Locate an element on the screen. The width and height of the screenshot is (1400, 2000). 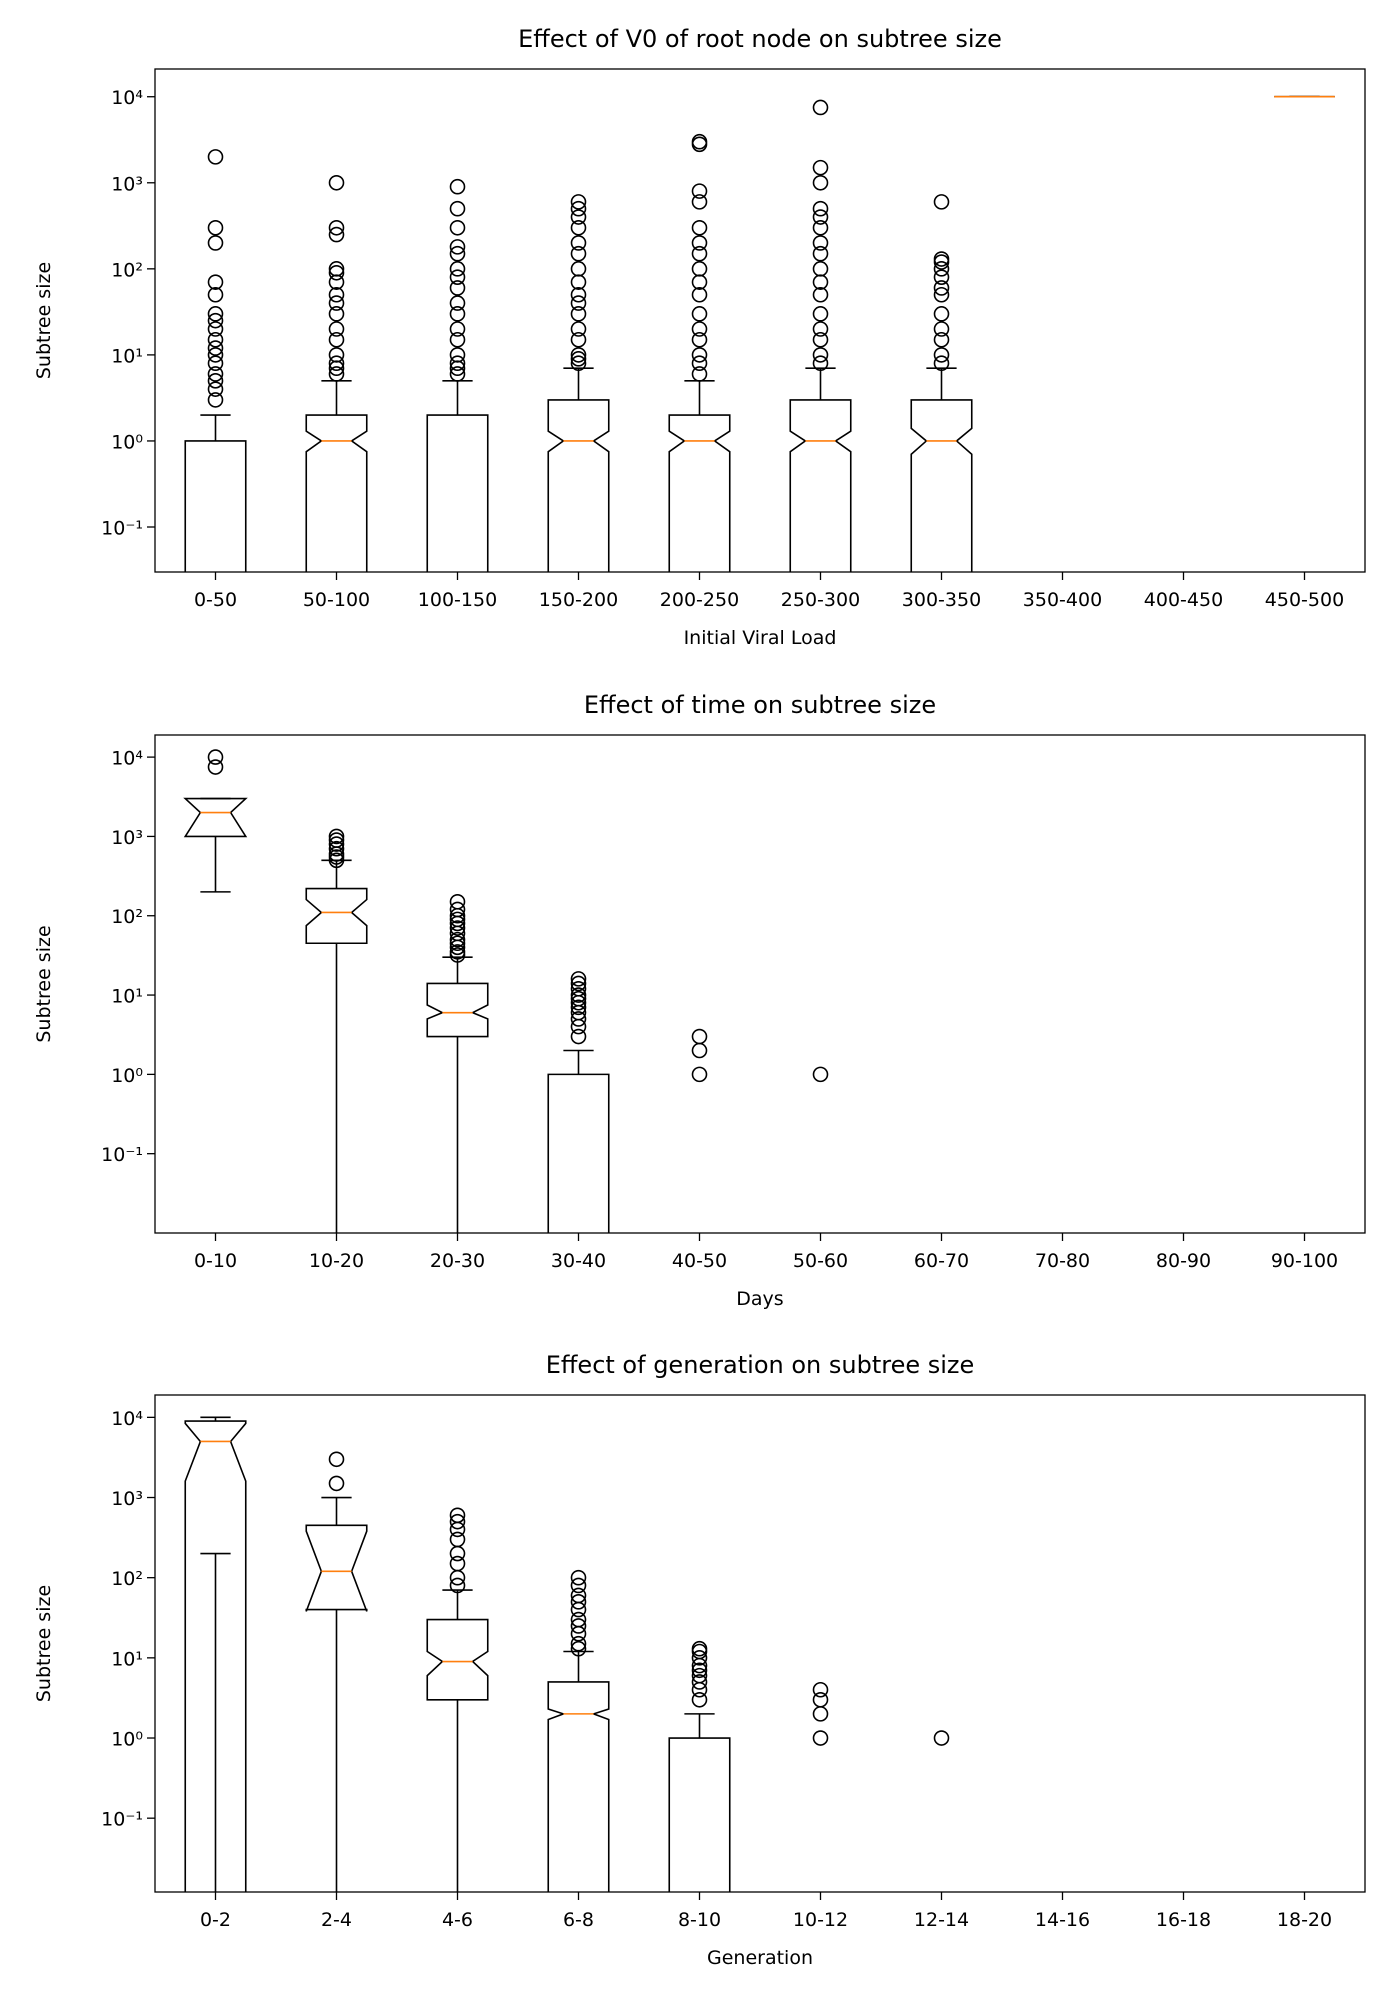
x-tick-label: 90-100 is located at coordinates (1304, 1261).